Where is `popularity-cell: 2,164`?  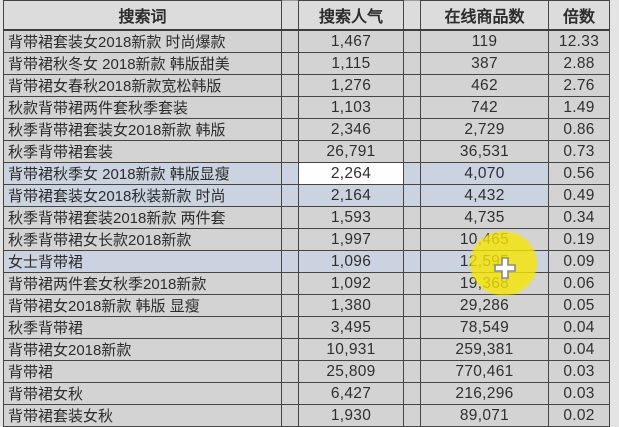
popularity-cell: 2,164 is located at coordinates (351, 195).